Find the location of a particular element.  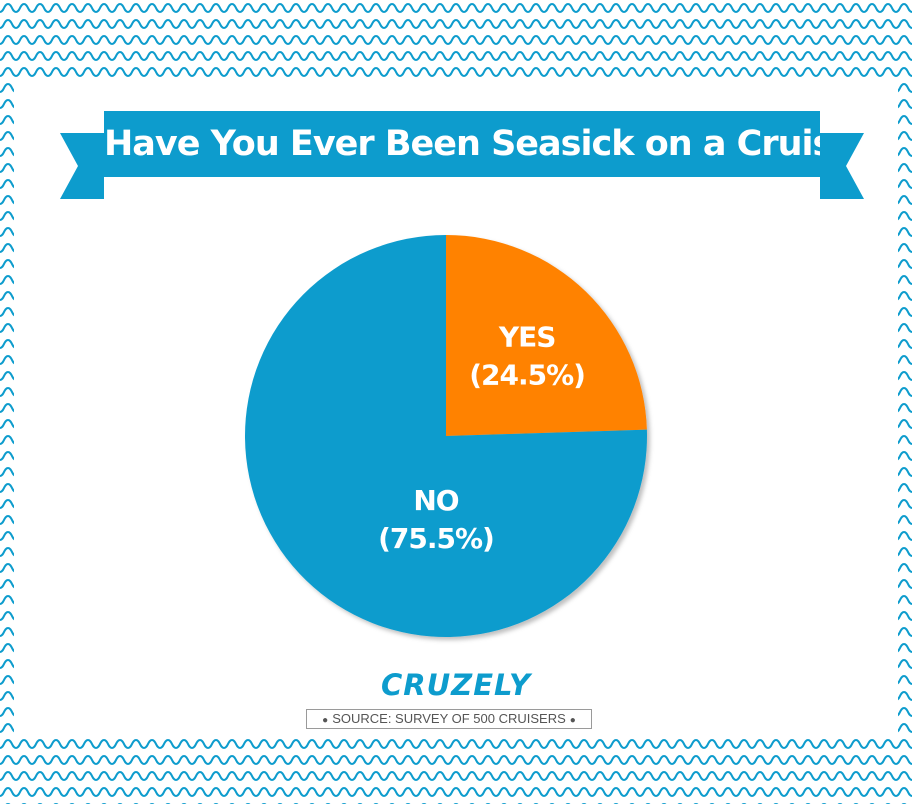

slice-label-yes: YES is located at coordinates (527, 336).